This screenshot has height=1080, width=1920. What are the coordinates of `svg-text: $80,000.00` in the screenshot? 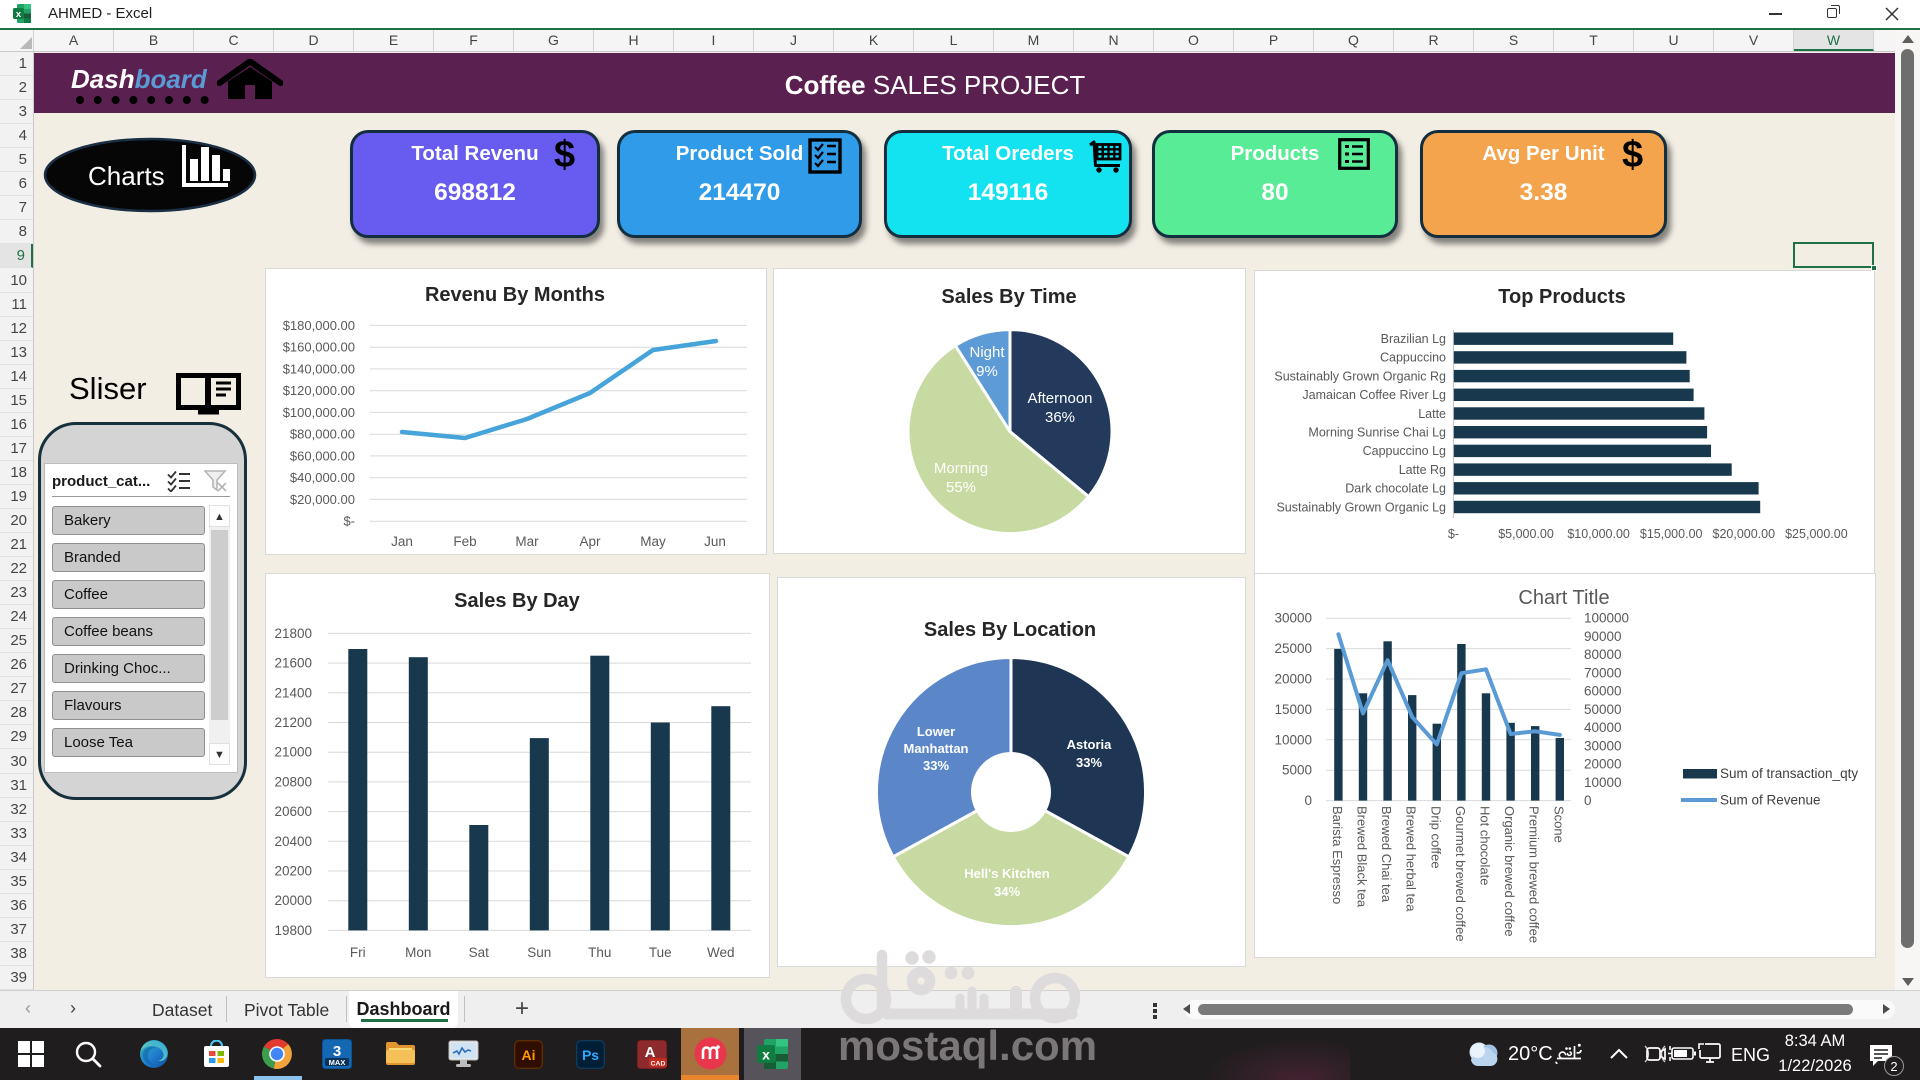 It's located at (322, 434).